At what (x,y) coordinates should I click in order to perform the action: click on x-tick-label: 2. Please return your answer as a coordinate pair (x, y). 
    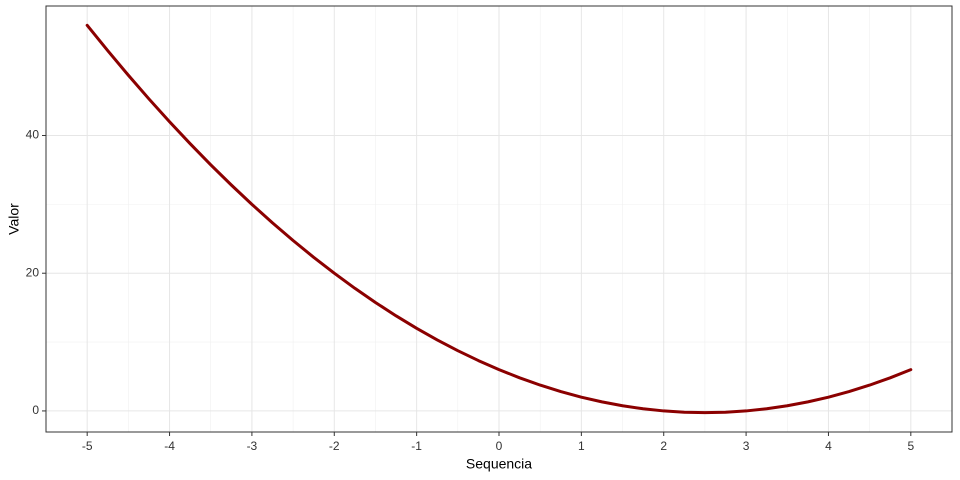
    Looking at the image, I should click on (663, 446).